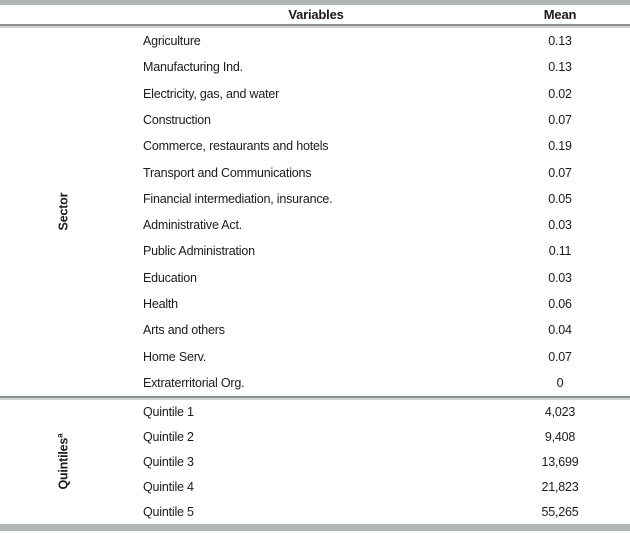 The image size is (630, 533). Describe the element at coordinates (560, 486) in the screenshot. I see `mean-value: 21,823` at that location.